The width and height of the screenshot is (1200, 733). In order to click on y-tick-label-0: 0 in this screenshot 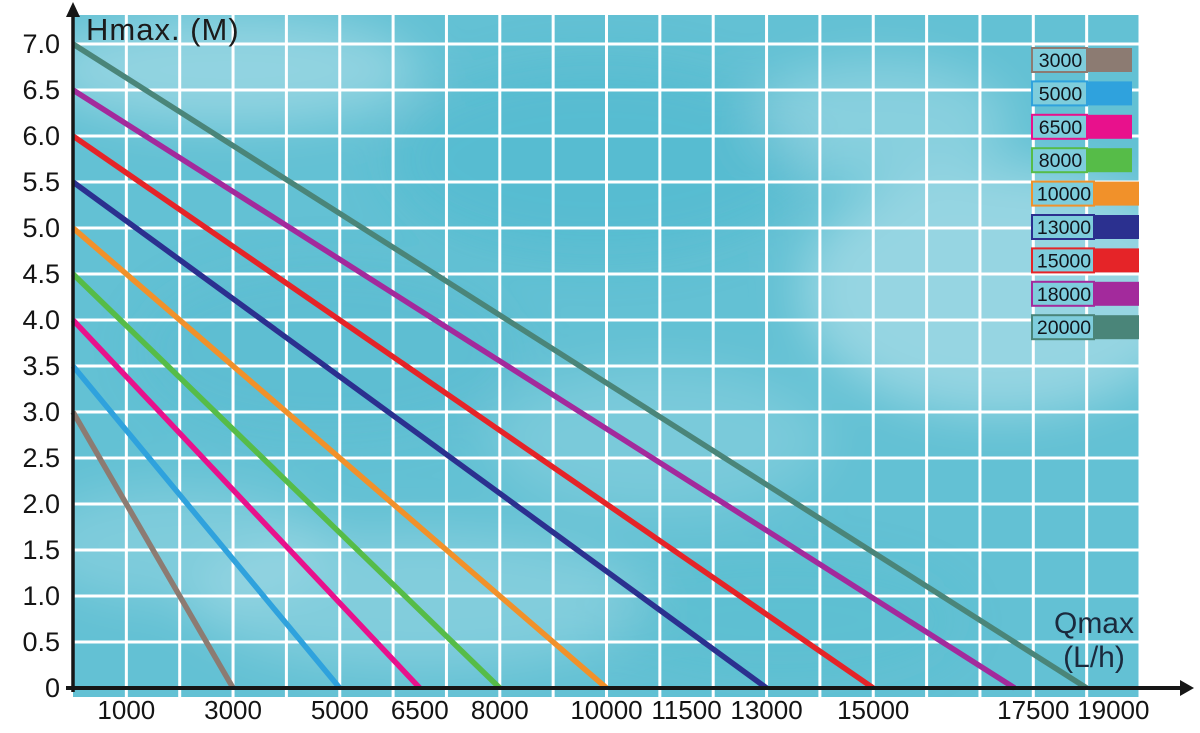, I will do `click(52, 688)`.